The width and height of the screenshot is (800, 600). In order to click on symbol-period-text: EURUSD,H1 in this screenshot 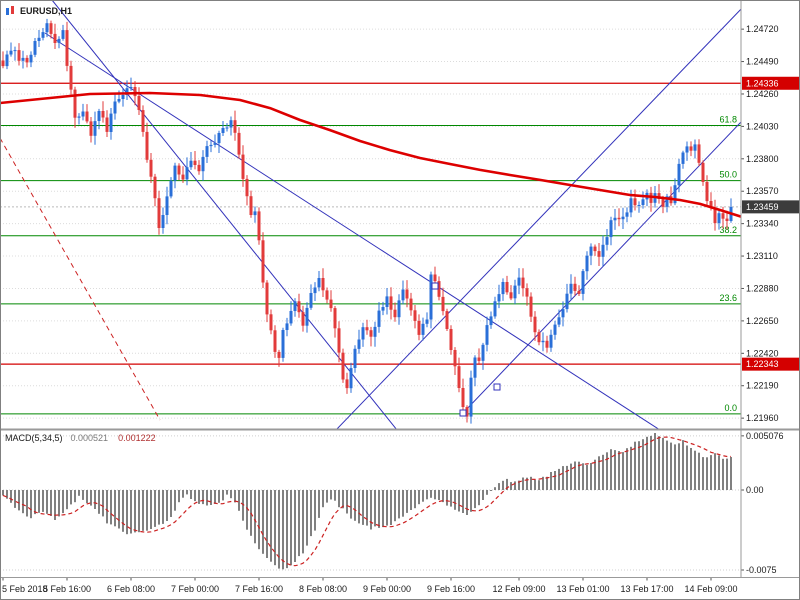, I will do `click(46, 10)`.